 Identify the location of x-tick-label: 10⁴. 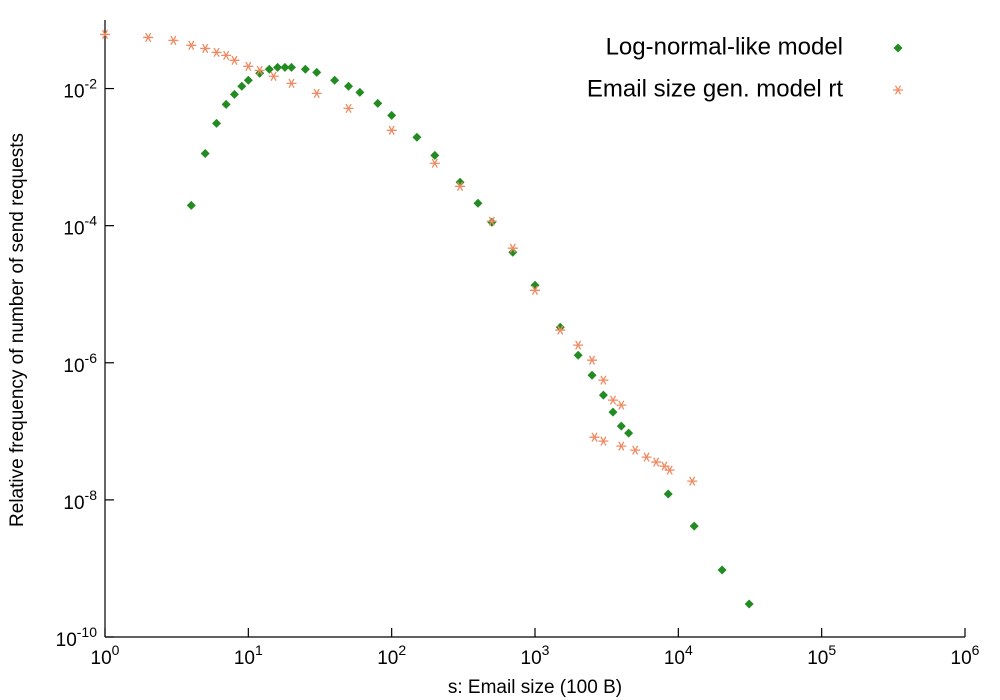
(678, 655).